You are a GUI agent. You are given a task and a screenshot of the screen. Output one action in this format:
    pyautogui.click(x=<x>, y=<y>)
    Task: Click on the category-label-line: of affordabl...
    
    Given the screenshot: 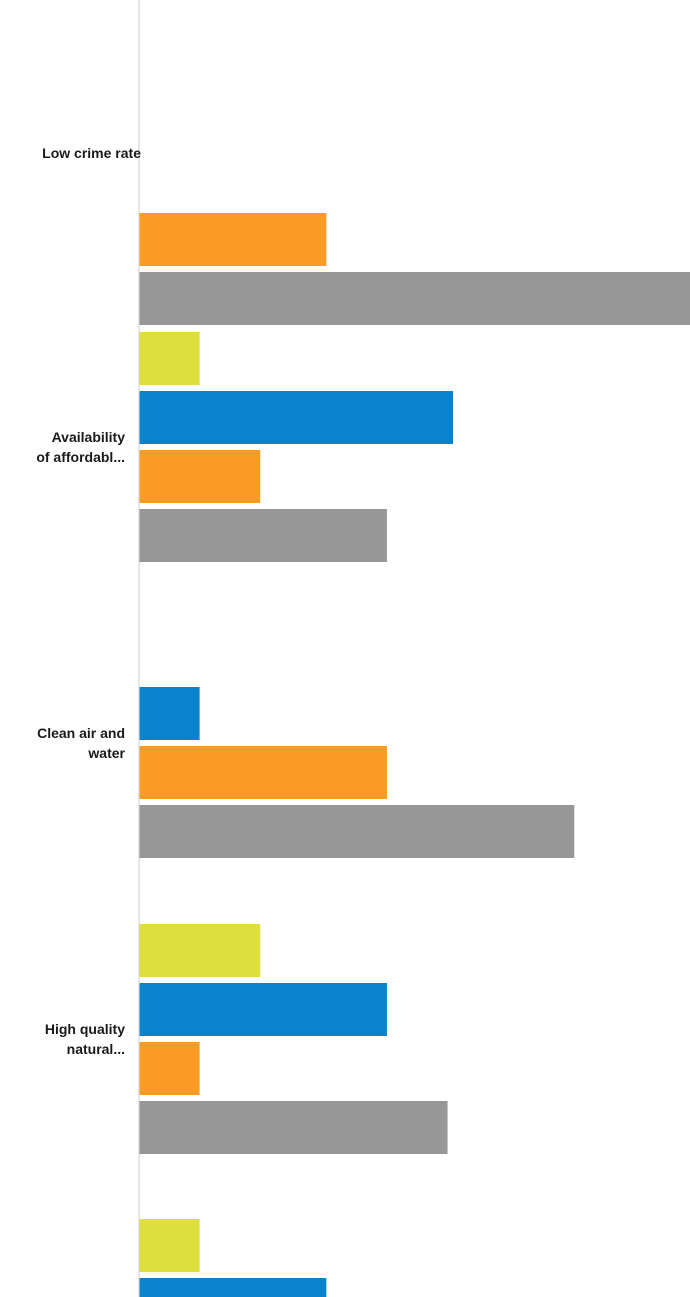 What is the action you would take?
    pyautogui.click(x=80, y=457)
    